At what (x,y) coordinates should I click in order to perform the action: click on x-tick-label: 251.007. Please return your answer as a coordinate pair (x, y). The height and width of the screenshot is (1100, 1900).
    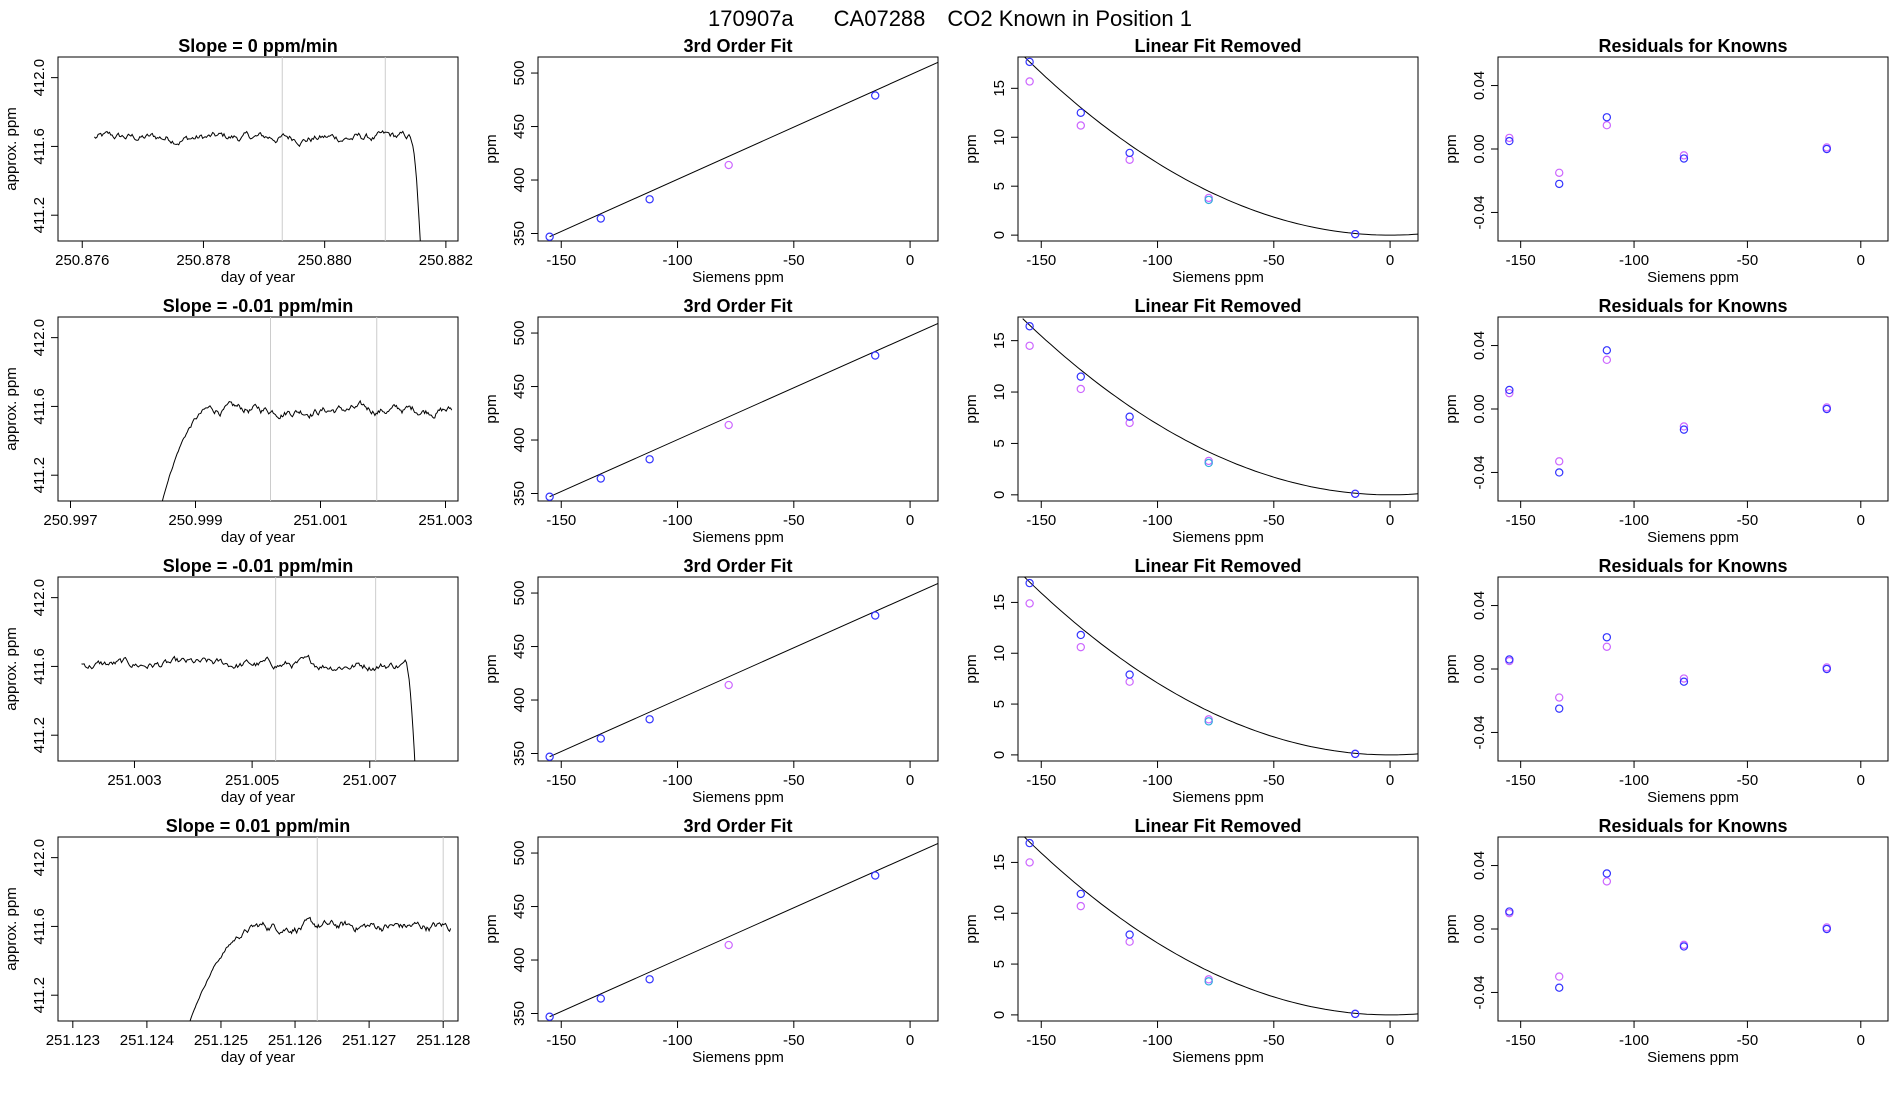
    Looking at the image, I should click on (370, 780).